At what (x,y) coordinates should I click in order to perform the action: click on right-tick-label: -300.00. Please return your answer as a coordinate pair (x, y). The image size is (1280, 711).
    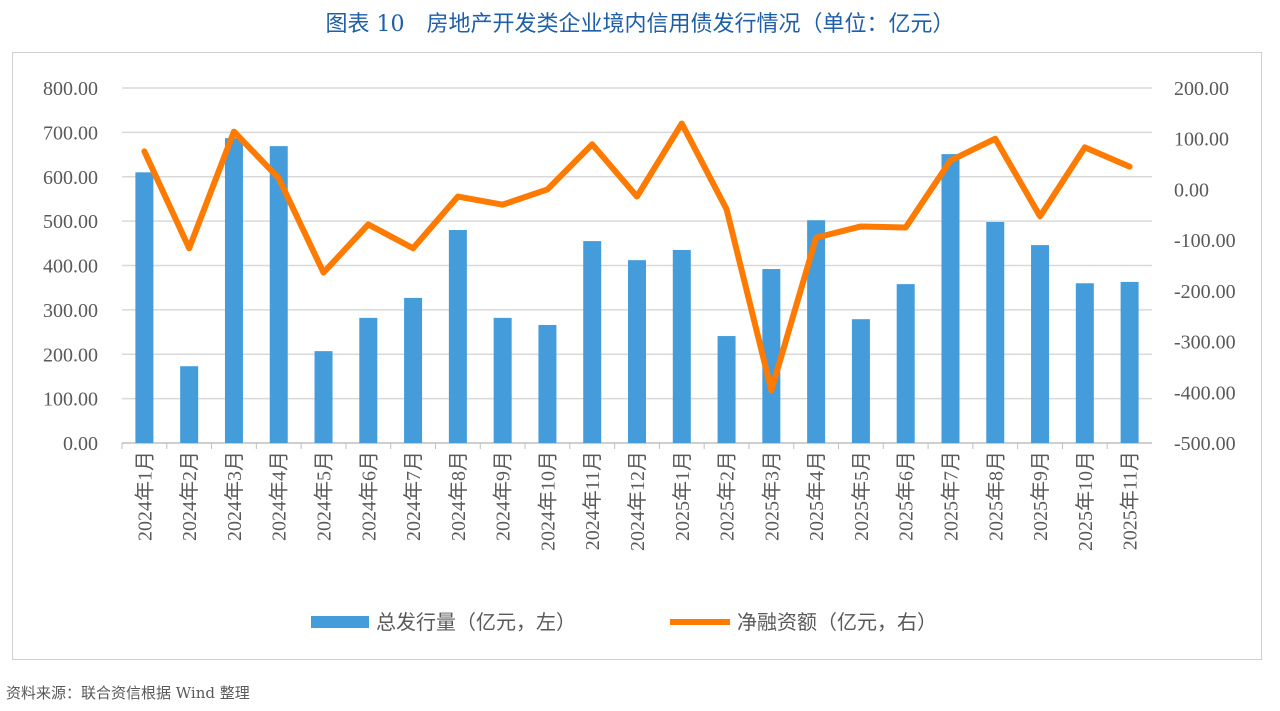
    Looking at the image, I should click on (1205, 343).